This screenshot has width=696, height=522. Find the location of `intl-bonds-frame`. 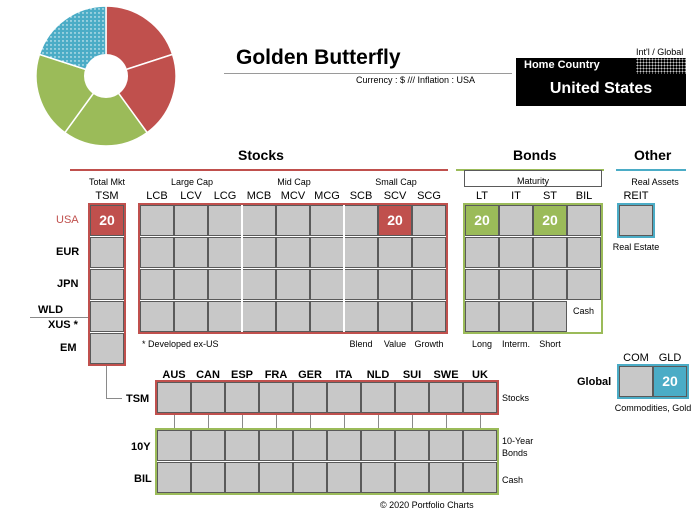

intl-bonds-frame is located at coordinates (327, 461).